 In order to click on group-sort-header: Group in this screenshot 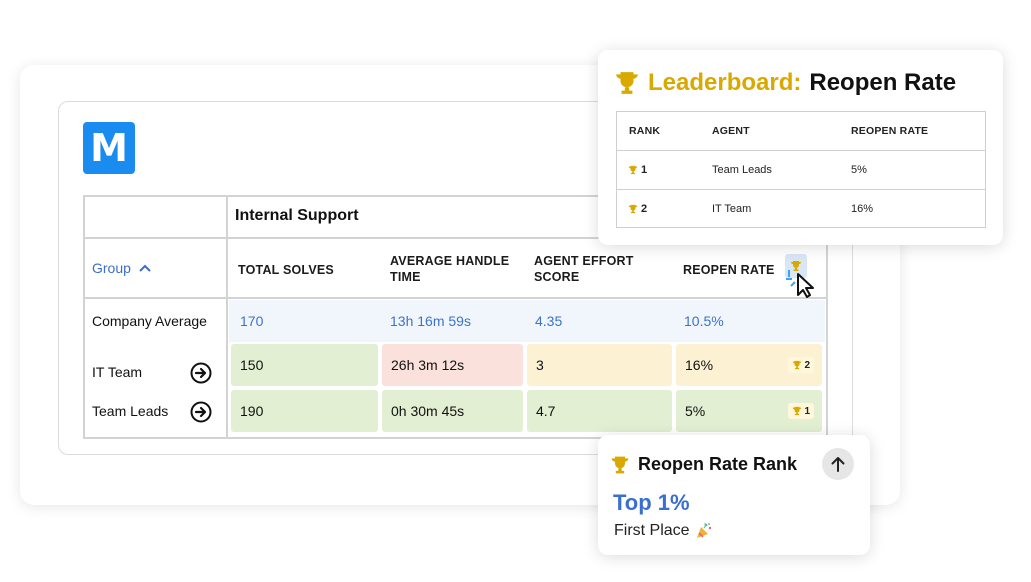, I will do `click(121, 268)`.